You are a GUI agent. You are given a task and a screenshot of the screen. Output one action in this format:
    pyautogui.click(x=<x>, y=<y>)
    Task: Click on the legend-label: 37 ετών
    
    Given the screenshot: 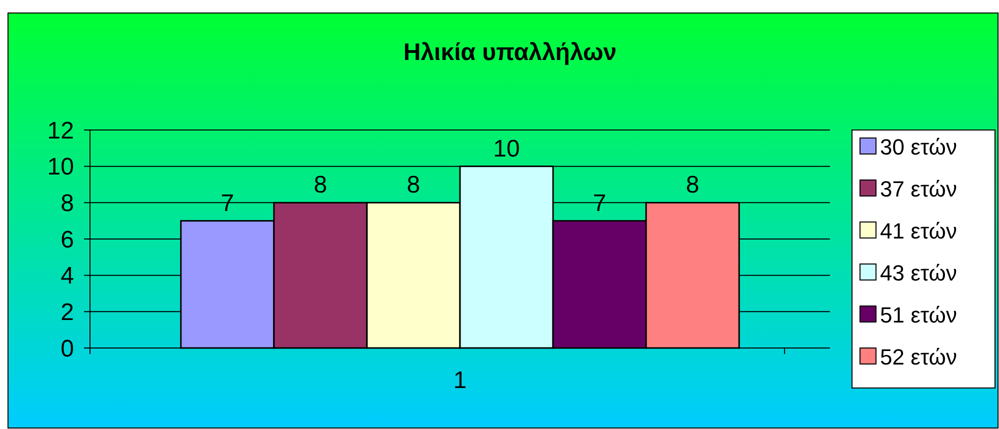 What is the action you would take?
    pyautogui.click(x=918, y=189)
    